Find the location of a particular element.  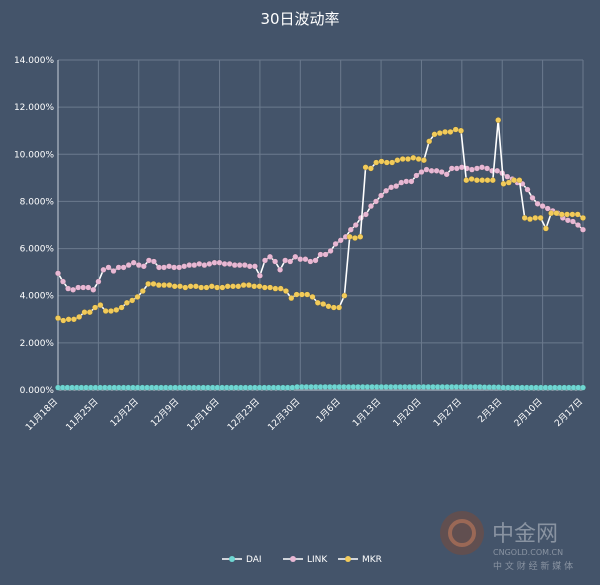

y-tick-label: 0.000% is located at coordinates (37, 391).